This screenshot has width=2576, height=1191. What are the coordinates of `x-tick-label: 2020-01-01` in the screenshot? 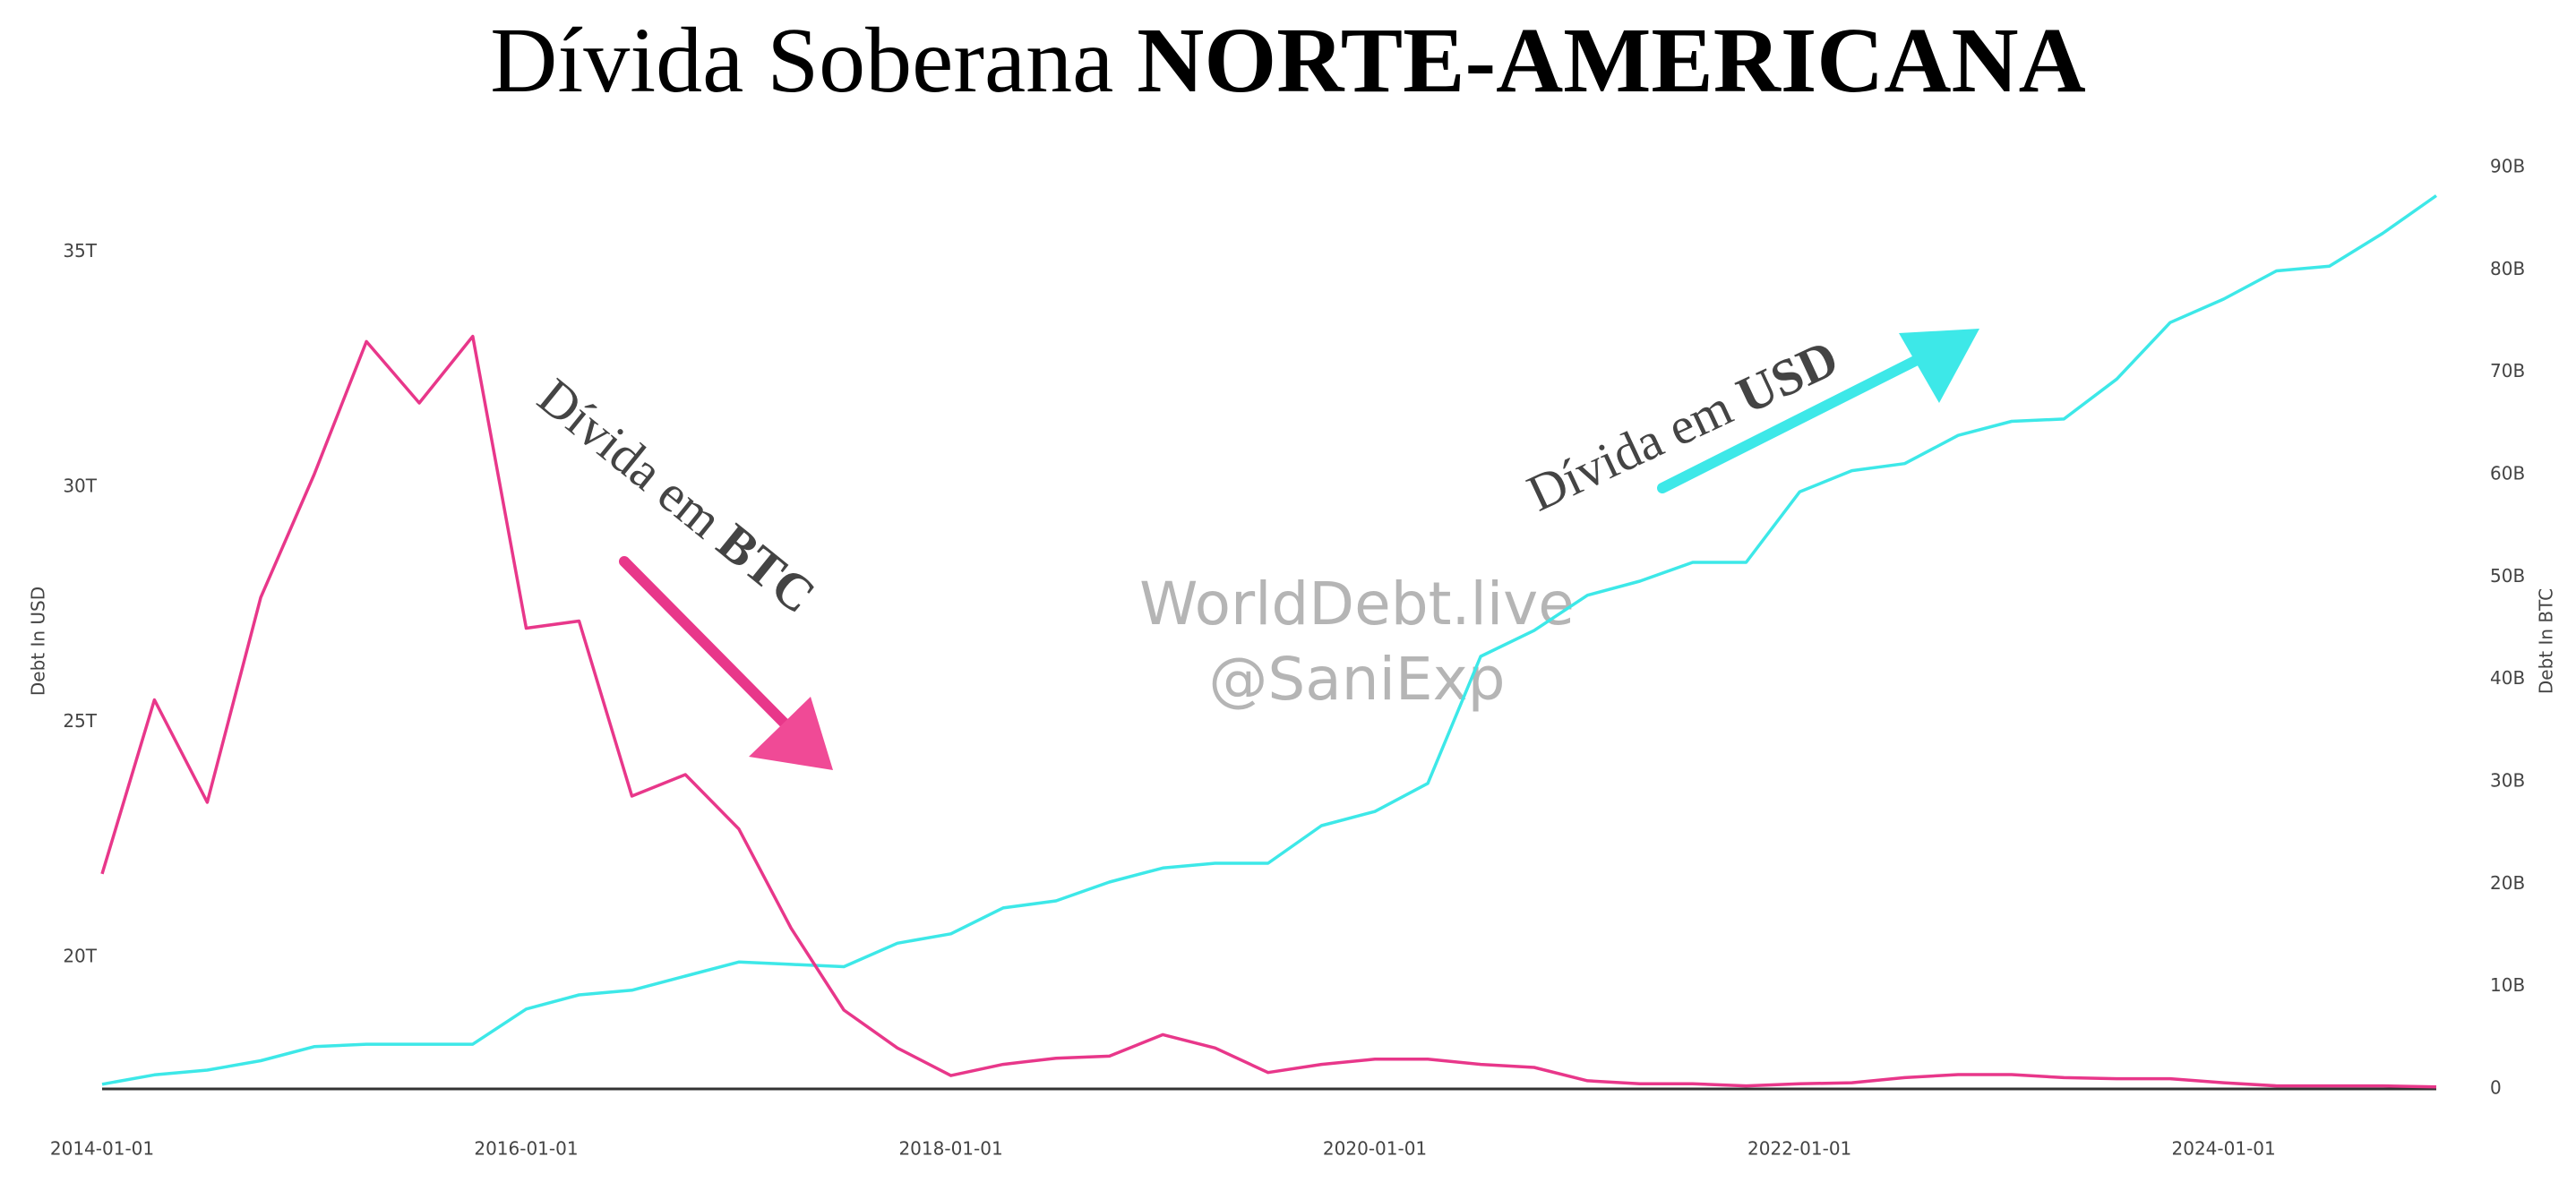 It's located at (1375, 1149).